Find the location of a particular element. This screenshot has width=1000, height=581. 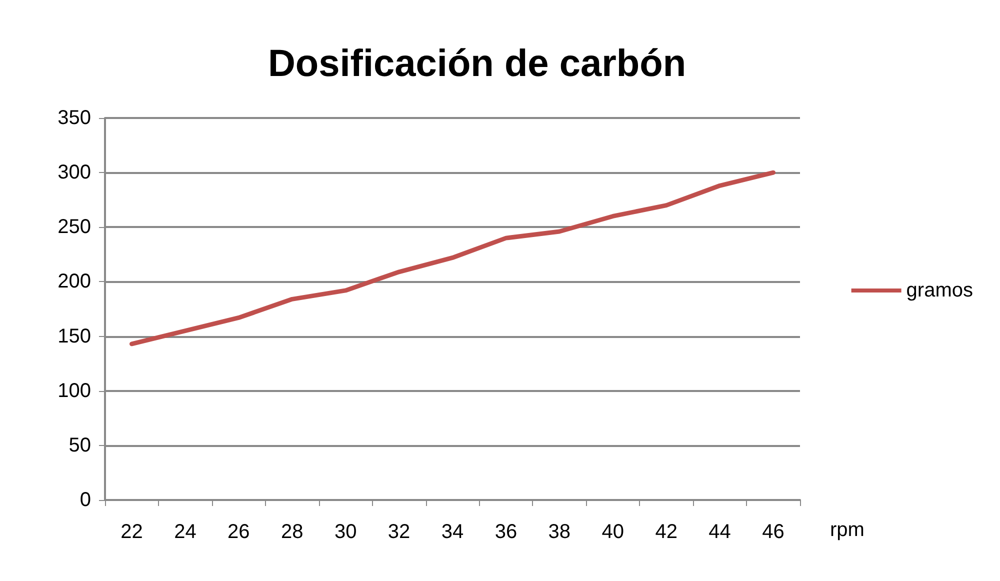

y-tick-label: 0 is located at coordinates (85, 500).